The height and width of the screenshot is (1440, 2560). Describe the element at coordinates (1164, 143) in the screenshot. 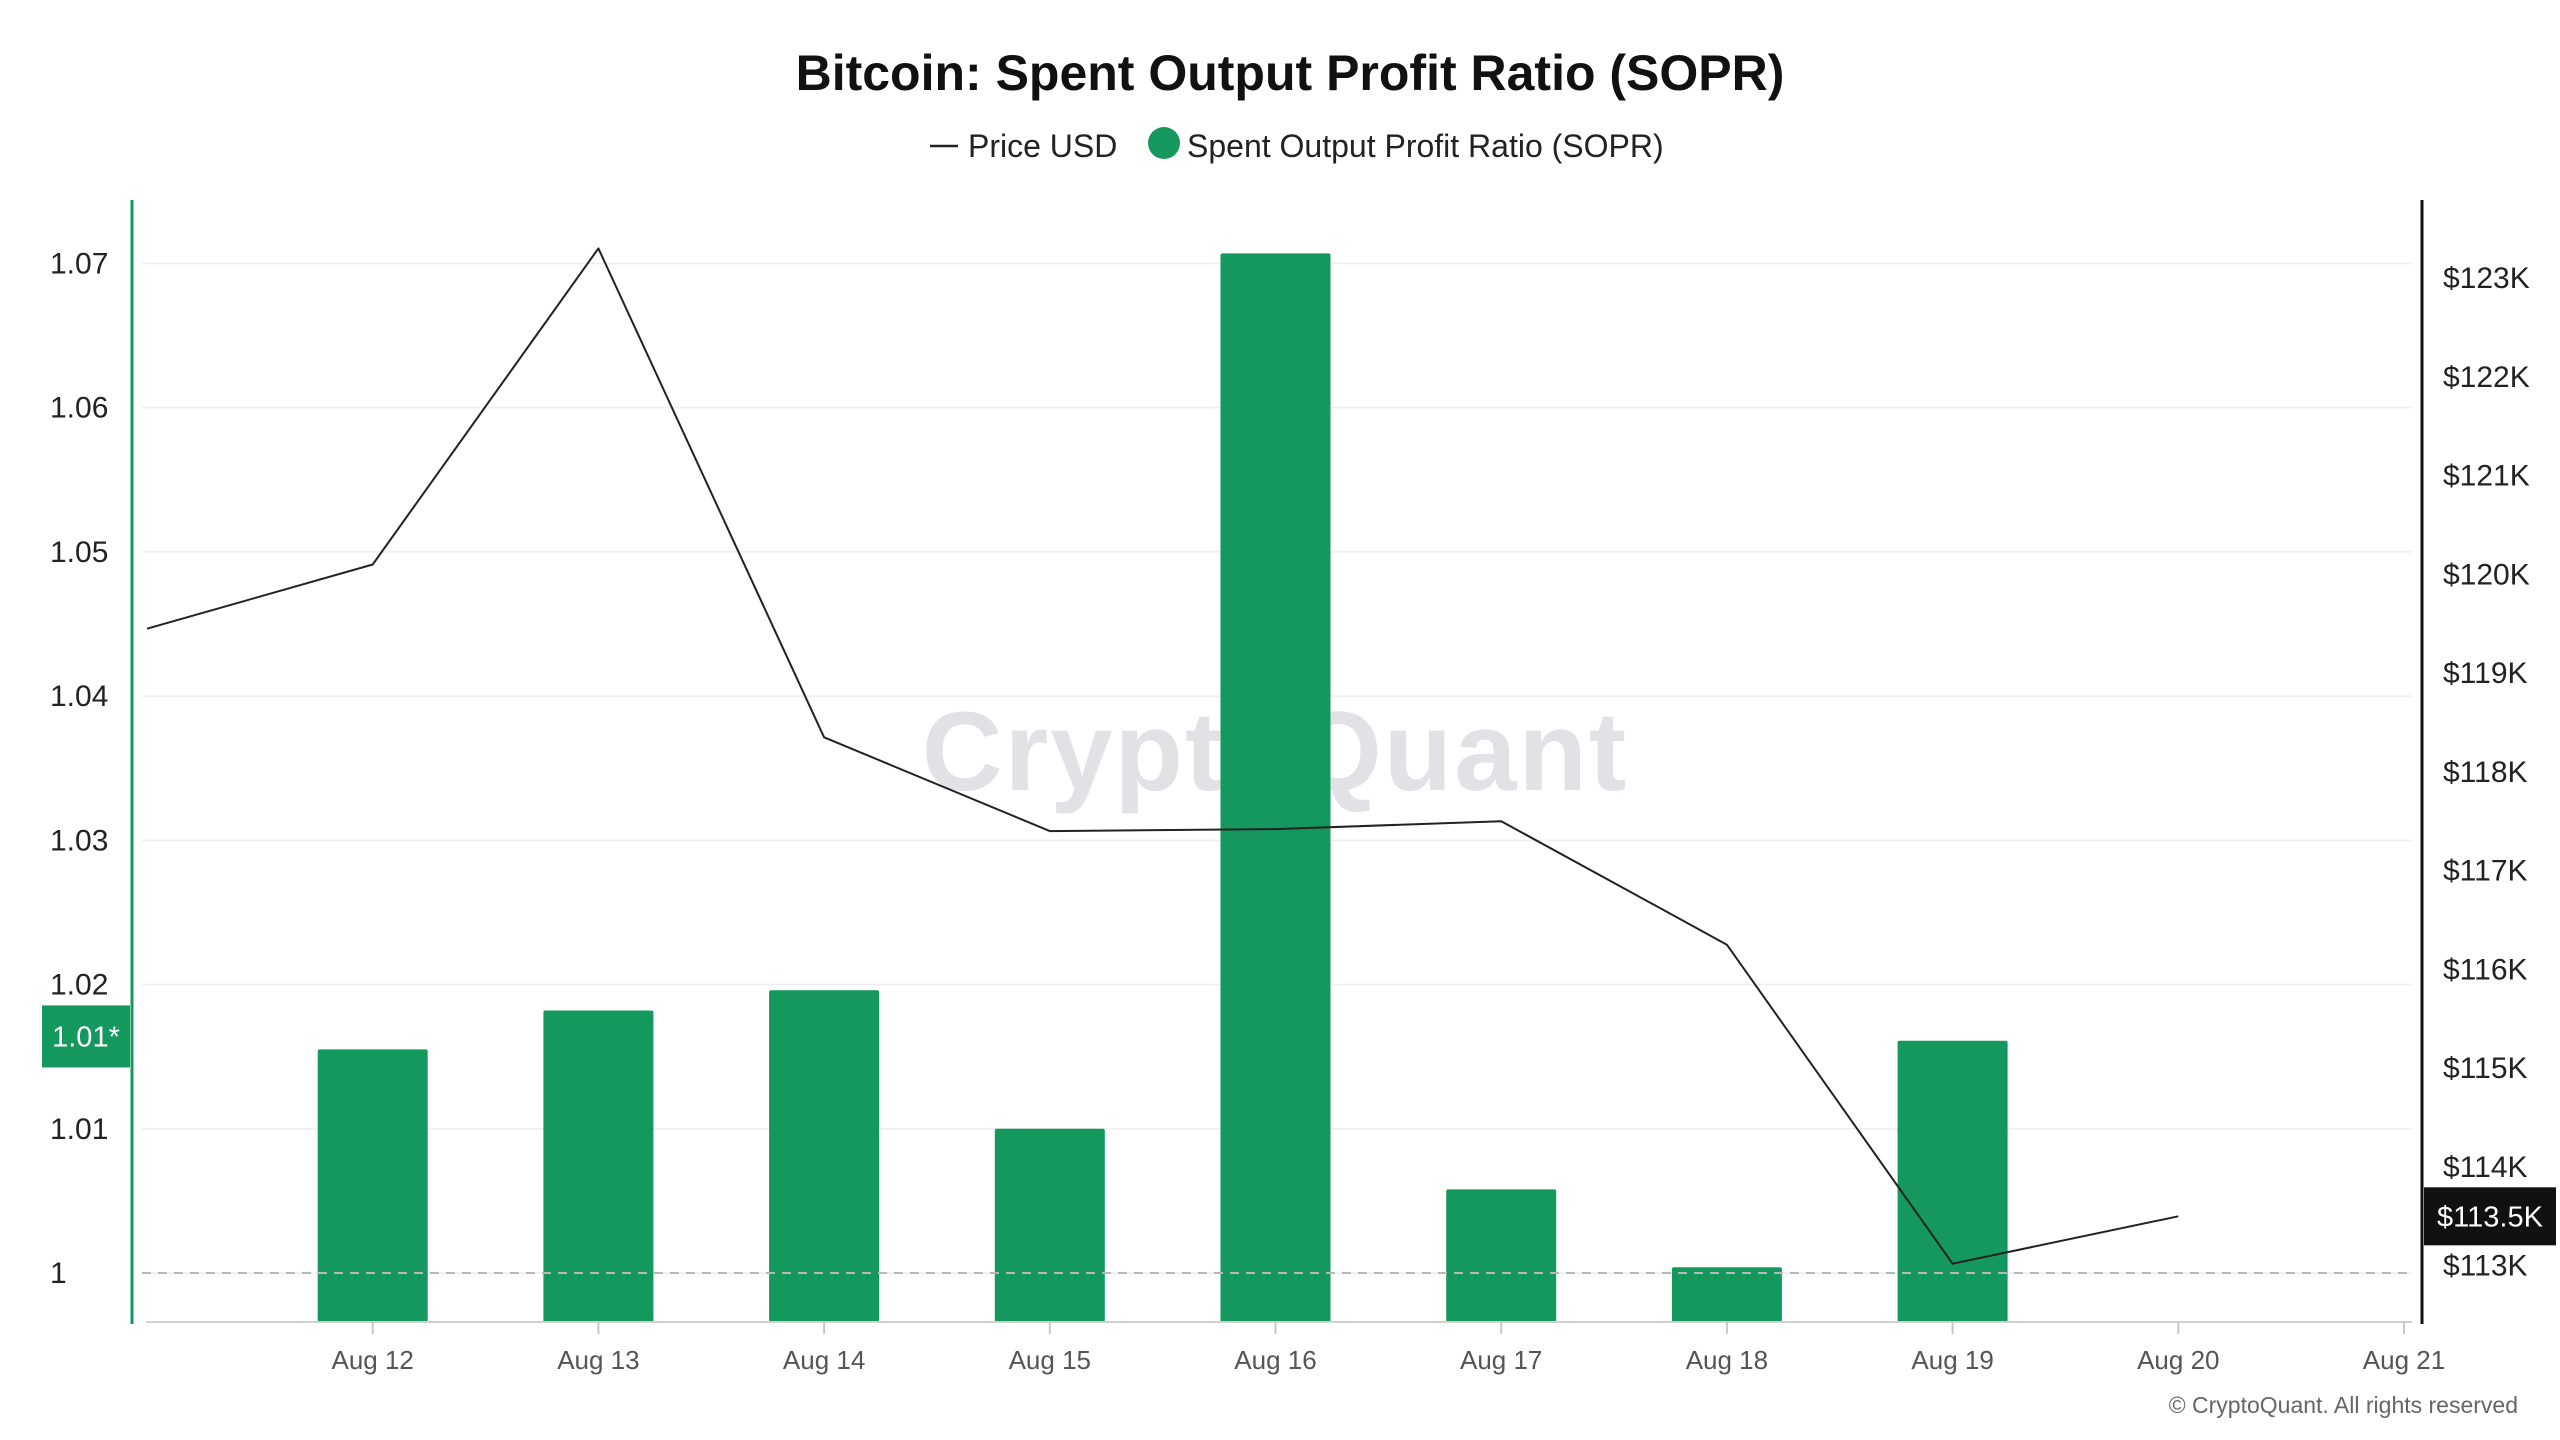

I see `legend-dot-swatch` at that location.